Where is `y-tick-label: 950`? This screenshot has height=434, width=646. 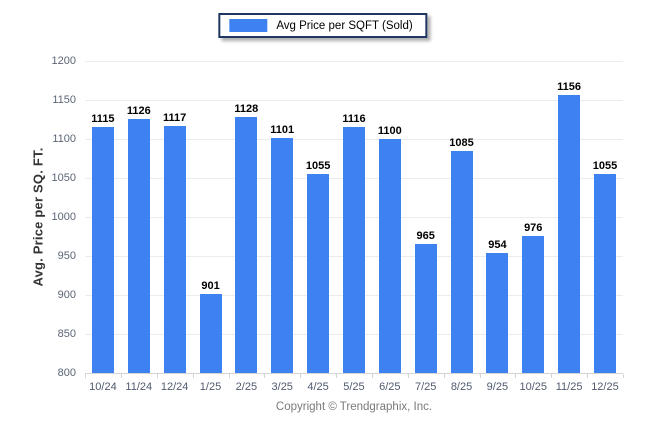 y-tick-label: 950 is located at coordinates (66, 256).